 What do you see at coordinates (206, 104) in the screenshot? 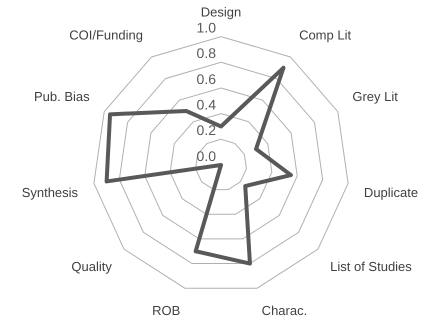
I see `y-tick-label: 0.4` at bounding box center [206, 104].